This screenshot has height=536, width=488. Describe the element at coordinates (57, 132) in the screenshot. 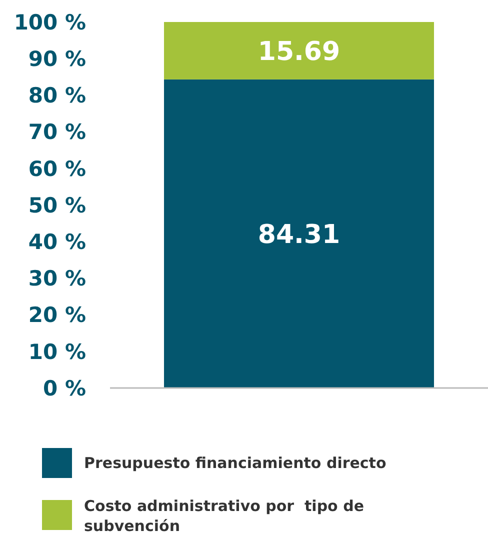

I see `y-tick-label: 70 %` at that location.